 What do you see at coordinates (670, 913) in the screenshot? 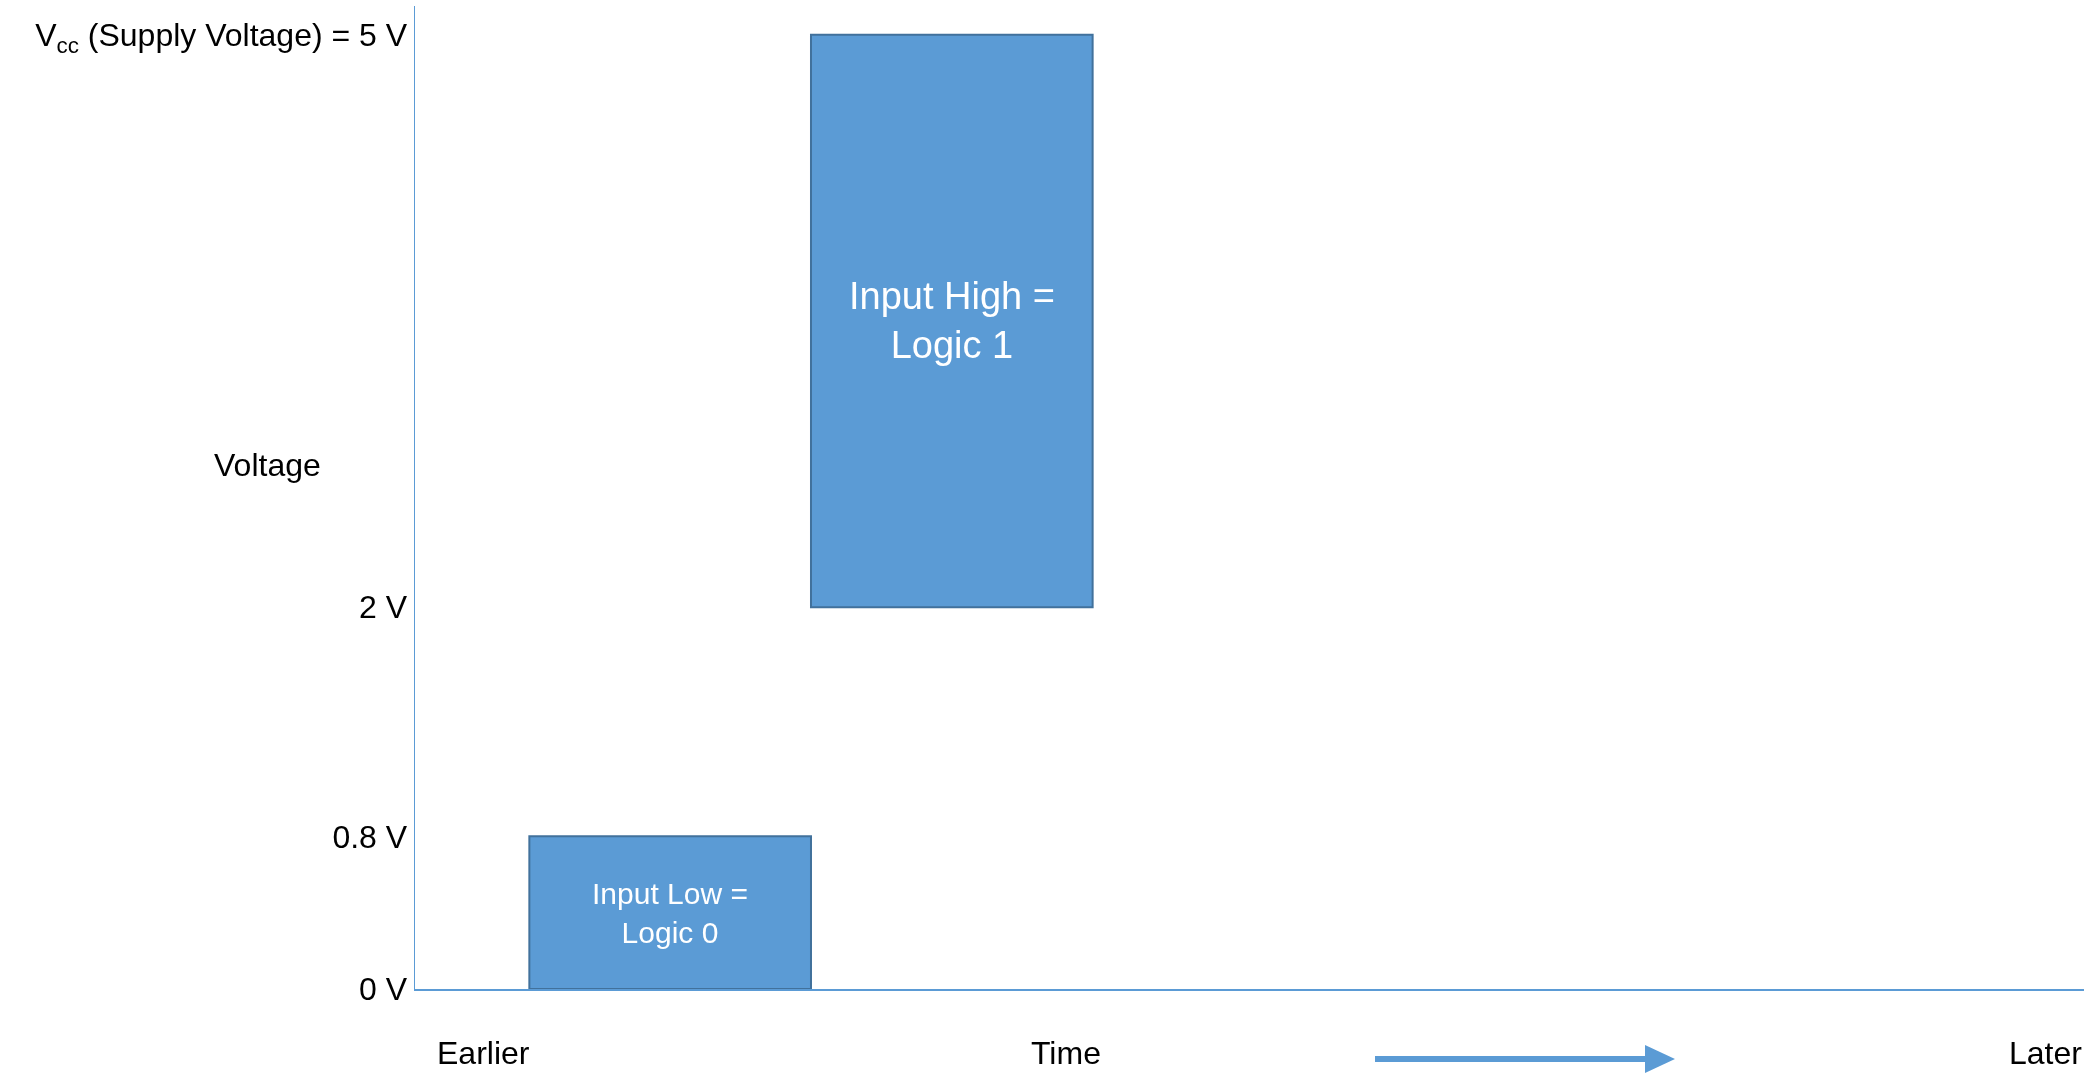
I see `data-label: Input Low = Logic 0` at bounding box center [670, 913].